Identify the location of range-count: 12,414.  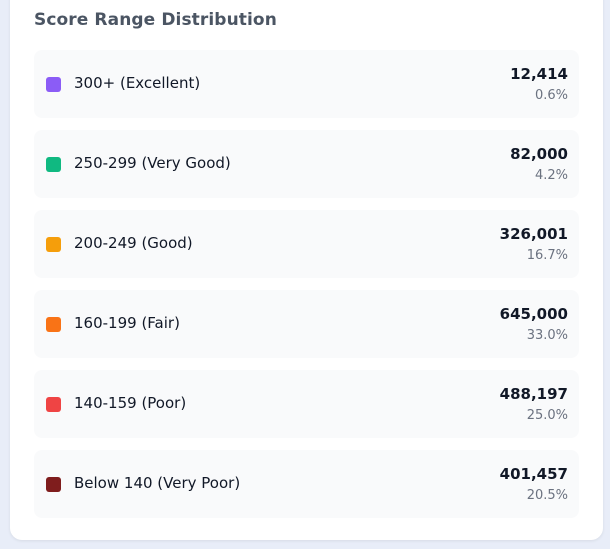
(539, 74).